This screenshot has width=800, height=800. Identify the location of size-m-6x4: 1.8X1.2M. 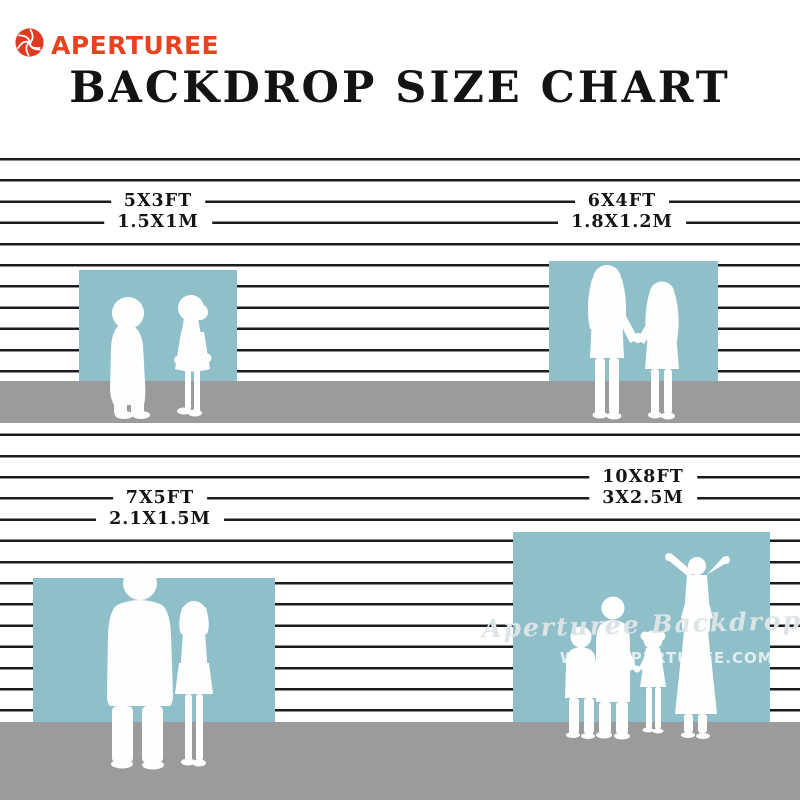
(622, 223).